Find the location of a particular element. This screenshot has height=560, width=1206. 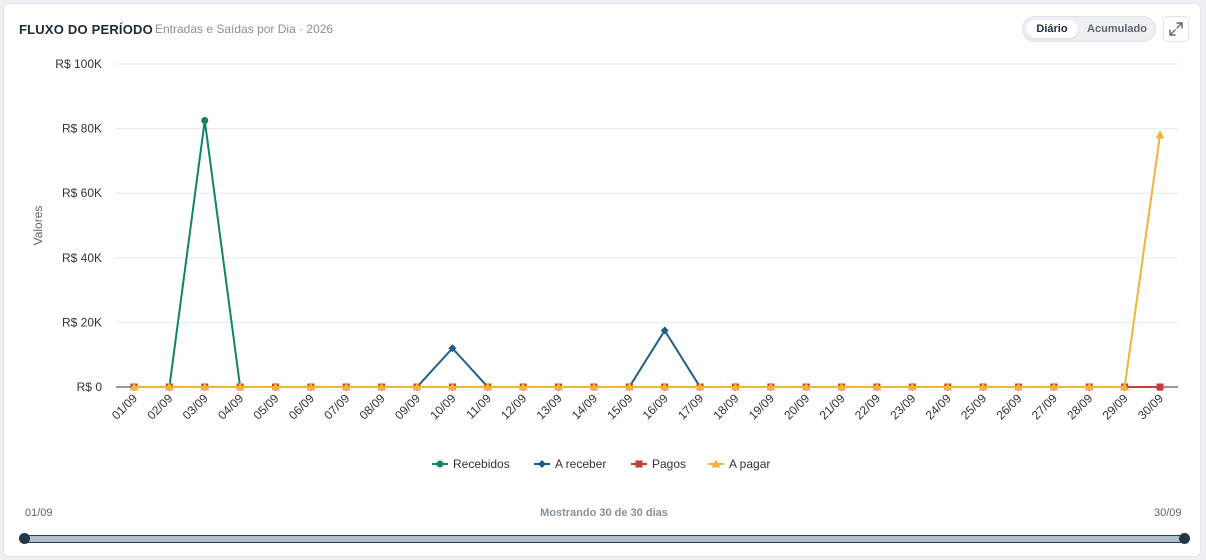

x-tick-label: 14/09 is located at coordinates (584, 406).